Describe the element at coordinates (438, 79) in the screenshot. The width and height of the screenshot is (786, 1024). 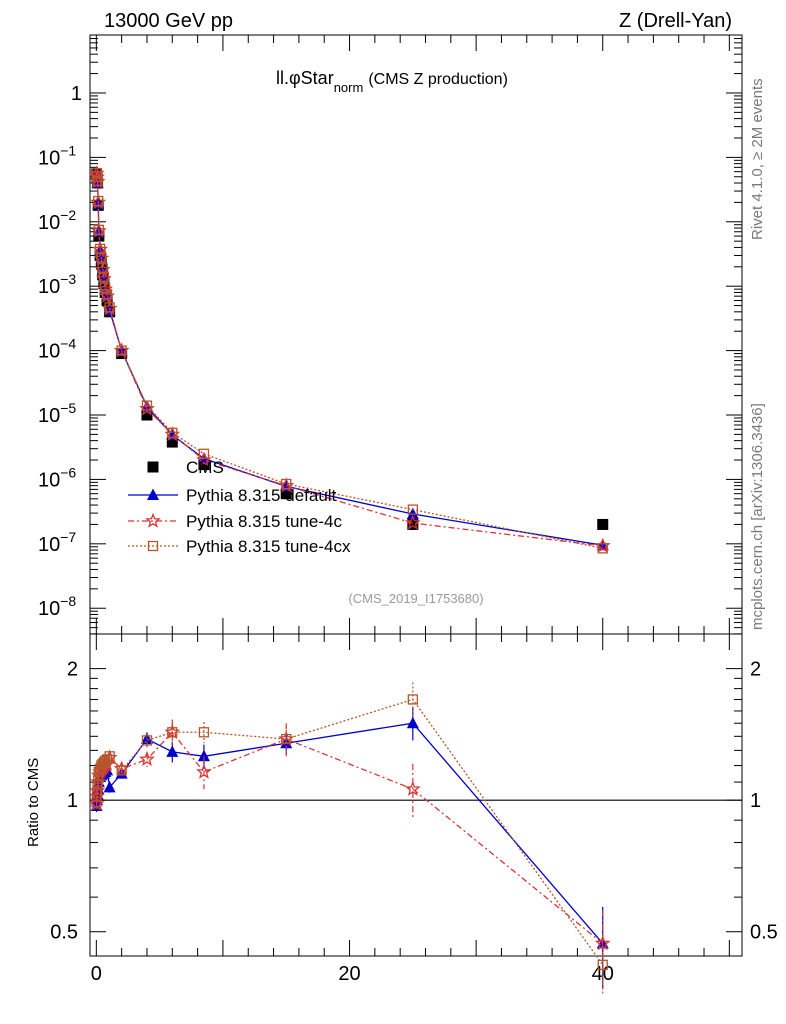
I see `plot-title-suffix: (CMS Z production)` at that location.